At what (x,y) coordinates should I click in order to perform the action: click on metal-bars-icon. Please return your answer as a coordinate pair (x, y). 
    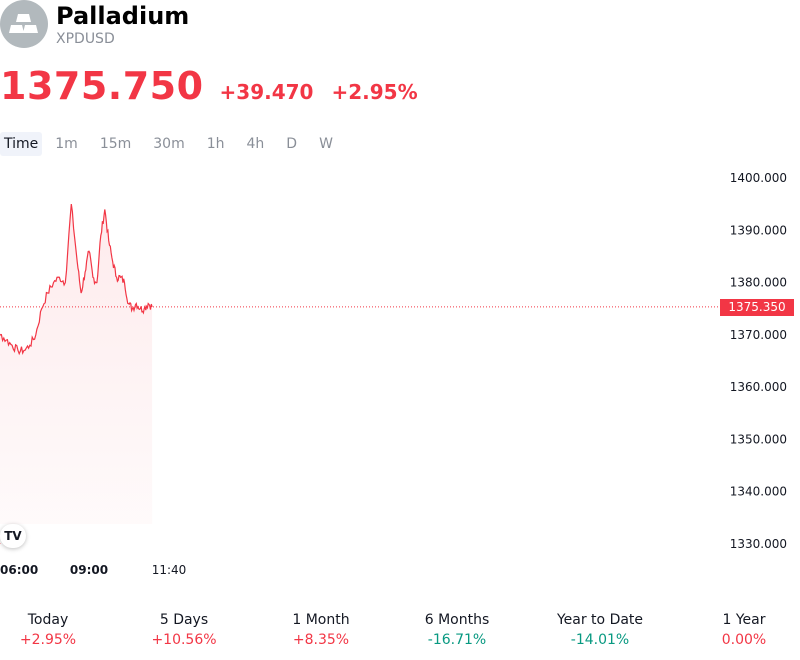
    Looking at the image, I should click on (23, 23).